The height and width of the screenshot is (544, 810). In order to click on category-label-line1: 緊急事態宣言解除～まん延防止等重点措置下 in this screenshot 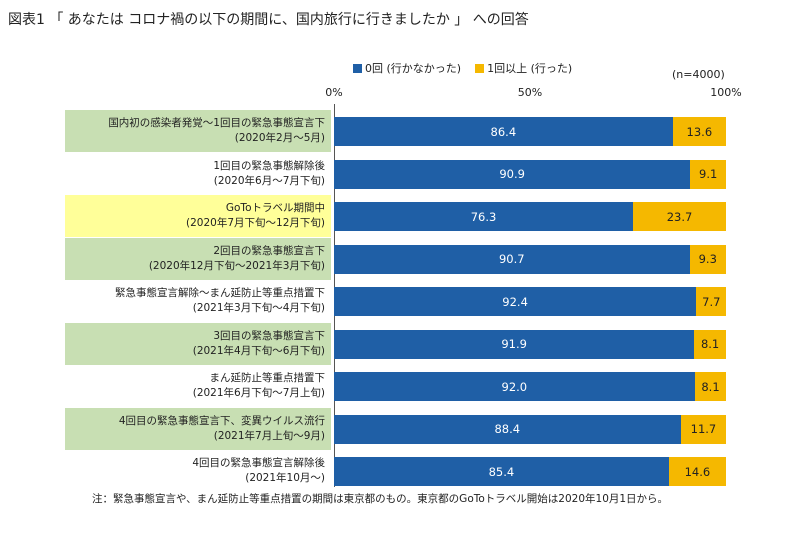, I will do `click(220, 293)`.